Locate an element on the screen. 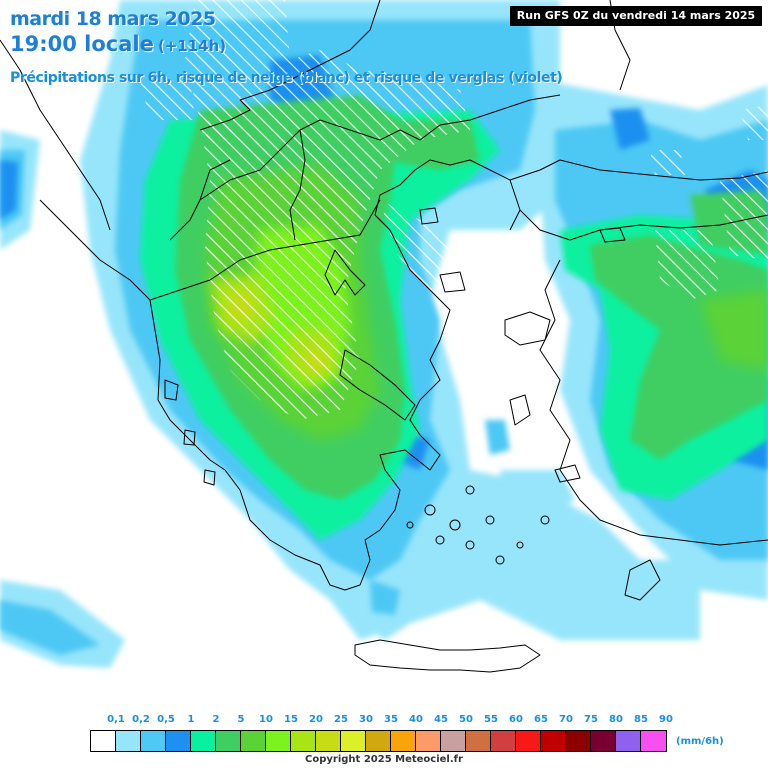  legend-tick-label: 30 is located at coordinates (366, 719).